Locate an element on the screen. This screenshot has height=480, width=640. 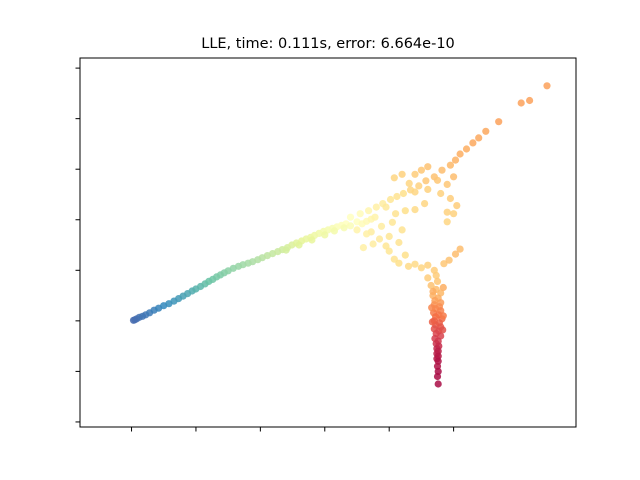
x-axis-ticks is located at coordinates (293, 429).